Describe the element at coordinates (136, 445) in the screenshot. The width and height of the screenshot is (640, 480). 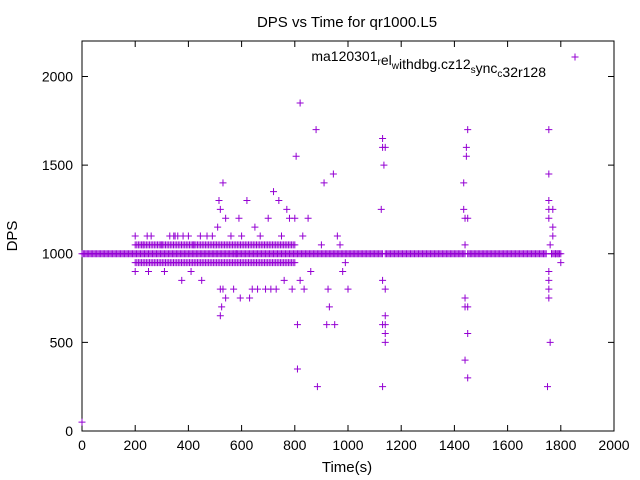
I see `x-tick-label: 200` at that location.